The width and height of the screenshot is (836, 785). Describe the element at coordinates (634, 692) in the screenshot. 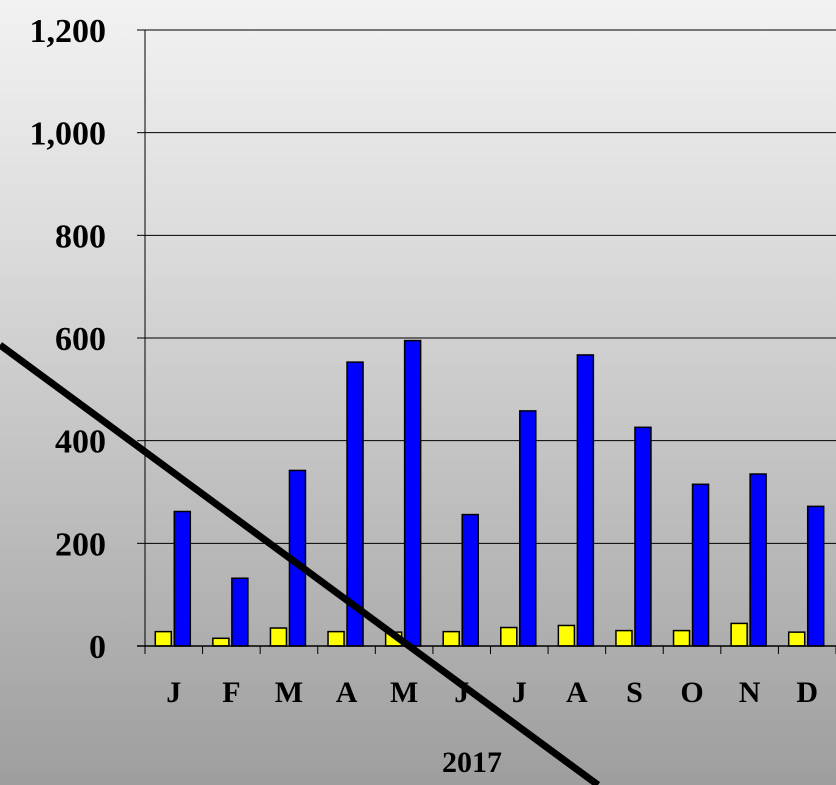

I see `x-tick-label: S` at that location.